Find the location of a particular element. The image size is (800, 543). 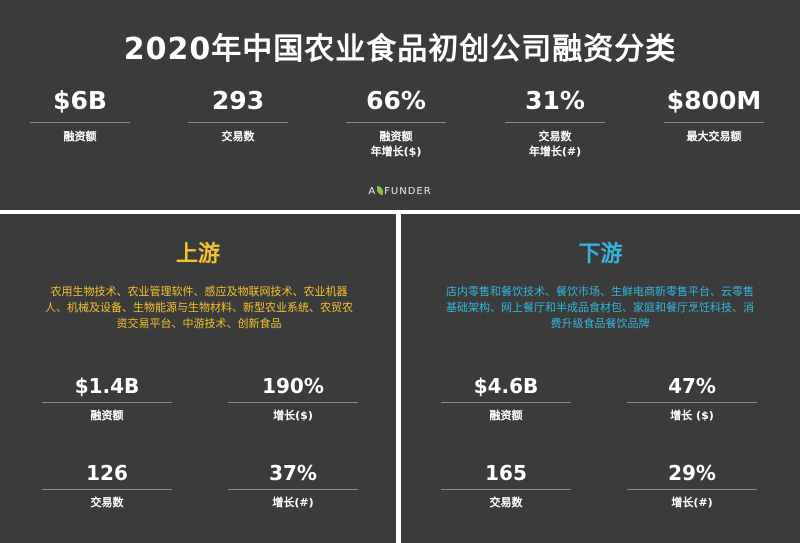

stat-funding: $6B 融资额 is located at coordinates (80, 114).